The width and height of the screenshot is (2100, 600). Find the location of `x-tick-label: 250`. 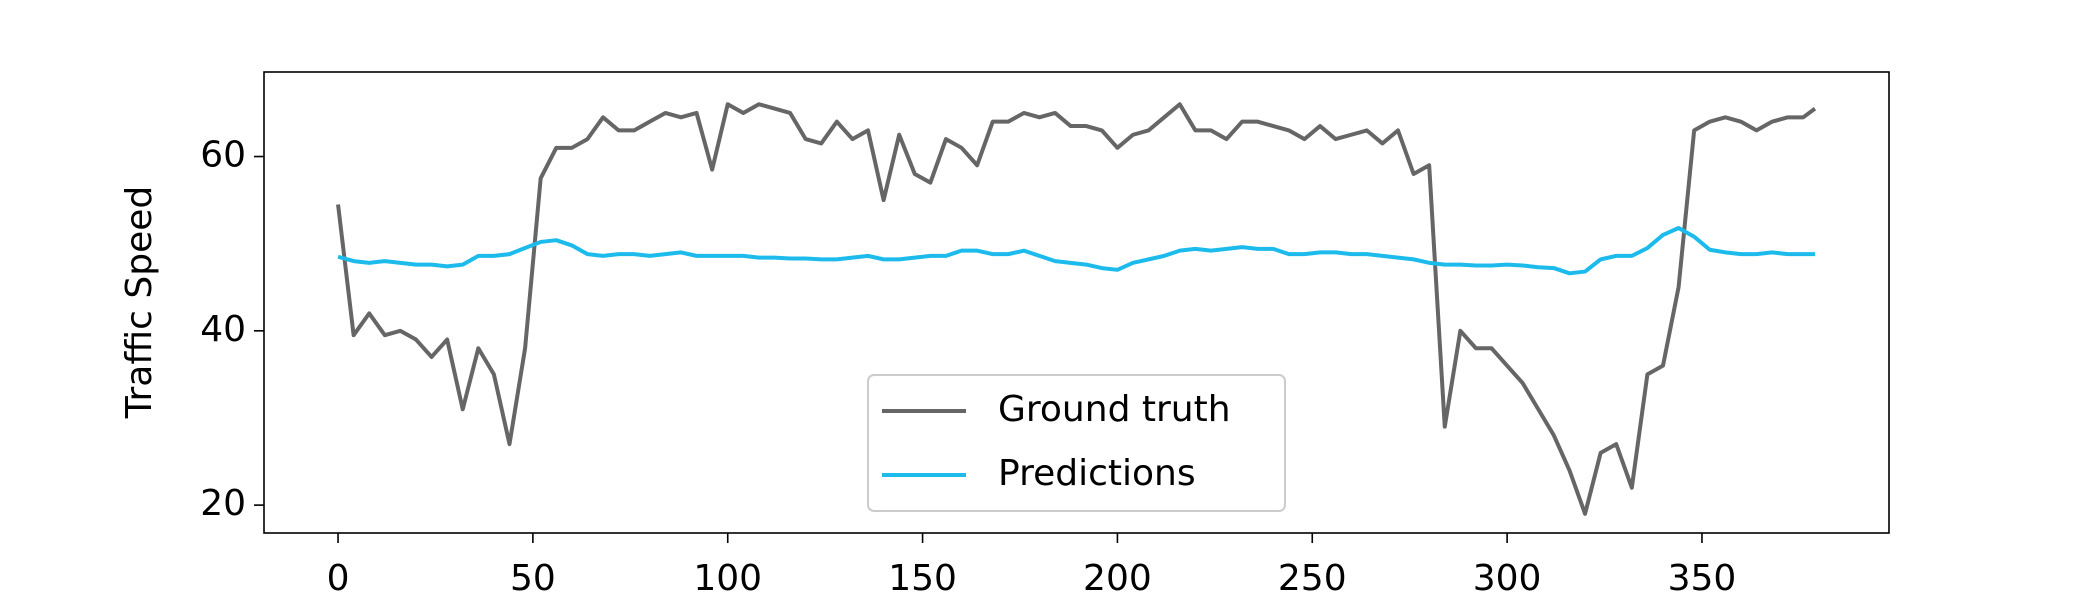

x-tick-label: 250 is located at coordinates (1312, 578).